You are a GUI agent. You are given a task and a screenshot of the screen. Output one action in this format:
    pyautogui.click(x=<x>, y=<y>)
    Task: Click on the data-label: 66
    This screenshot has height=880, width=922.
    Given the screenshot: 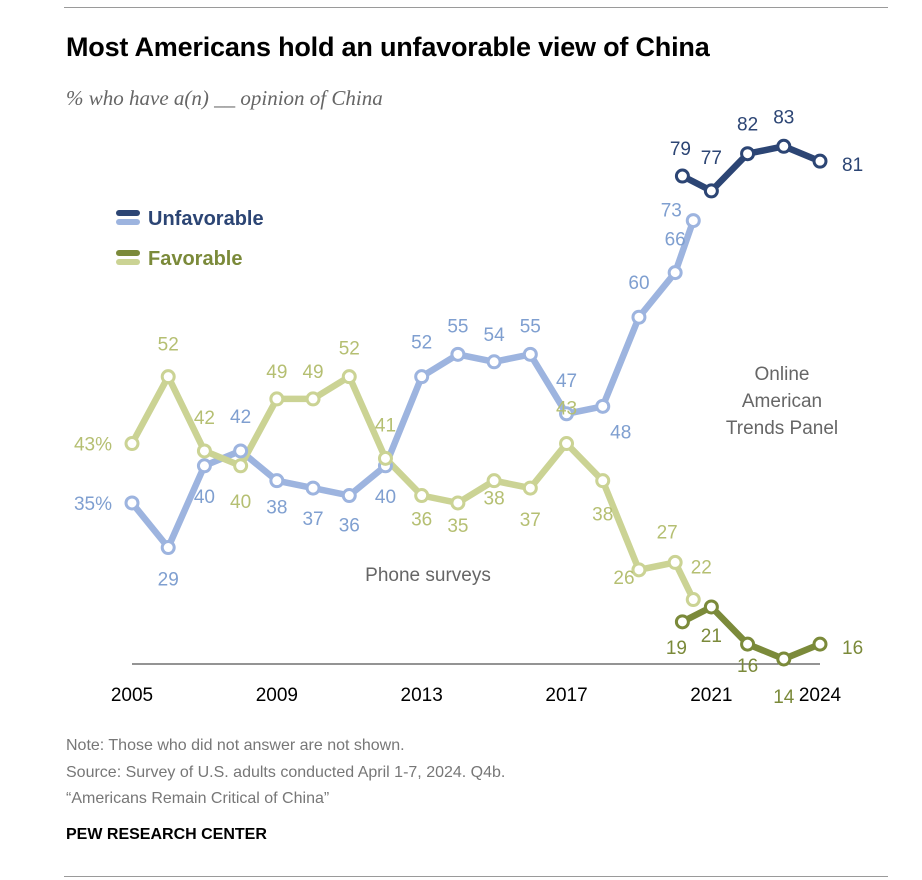 What is the action you would take?
    pyautogui.click(x=675, y=240)
    